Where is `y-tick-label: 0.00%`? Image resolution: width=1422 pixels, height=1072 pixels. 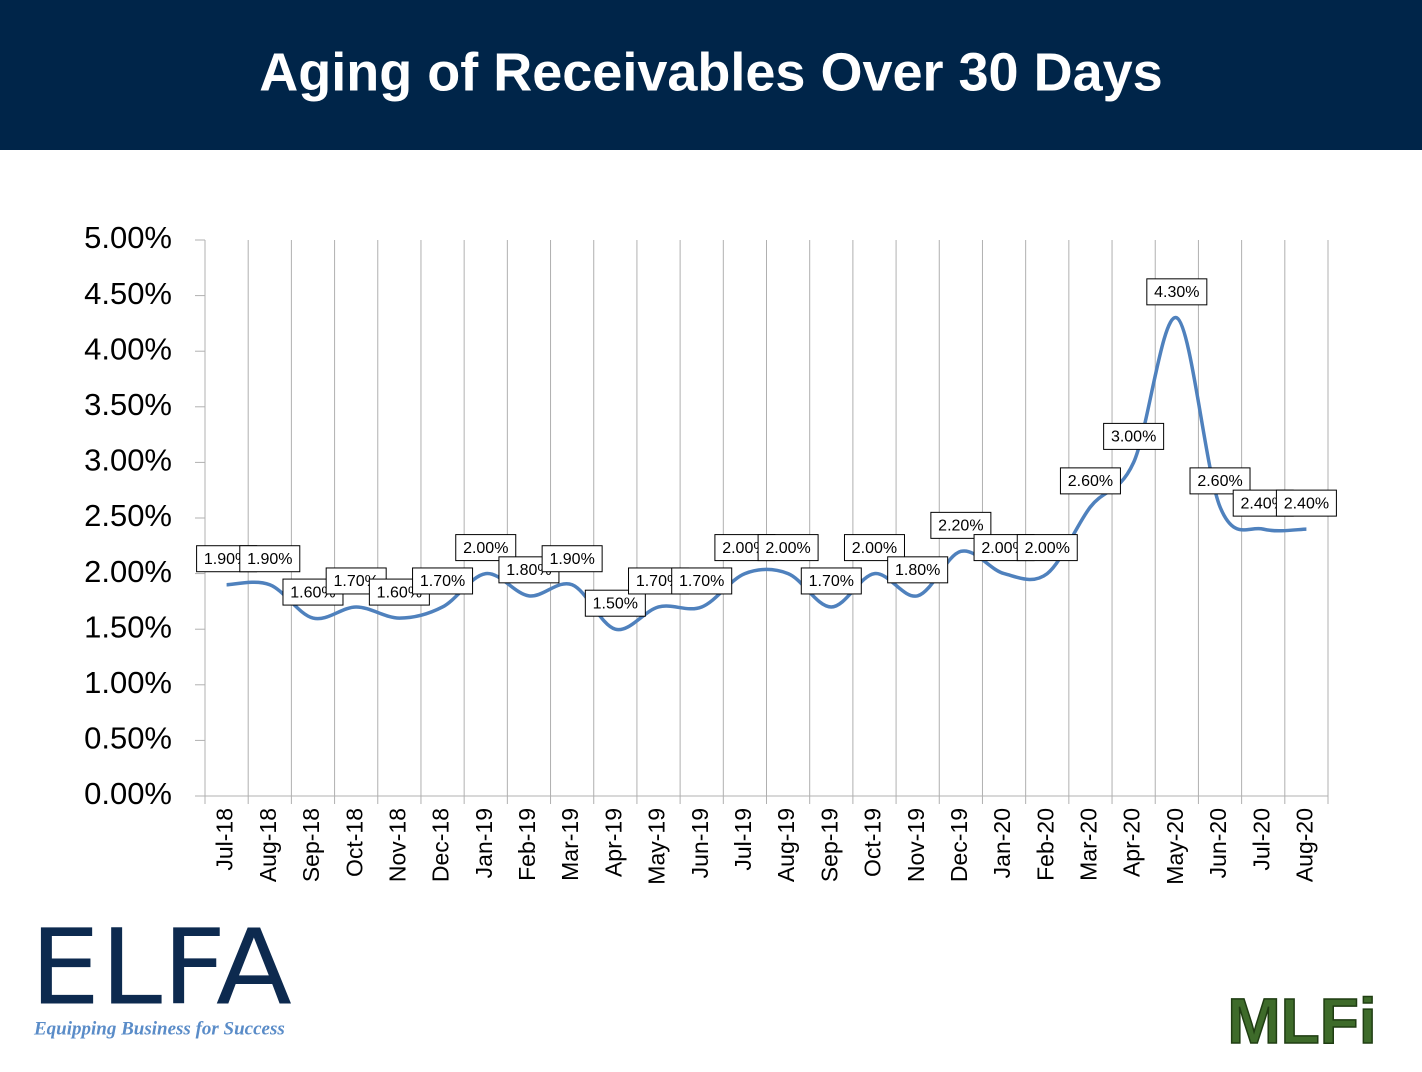 y-tick-label: 0.00% is located at coordinates (128, 793).